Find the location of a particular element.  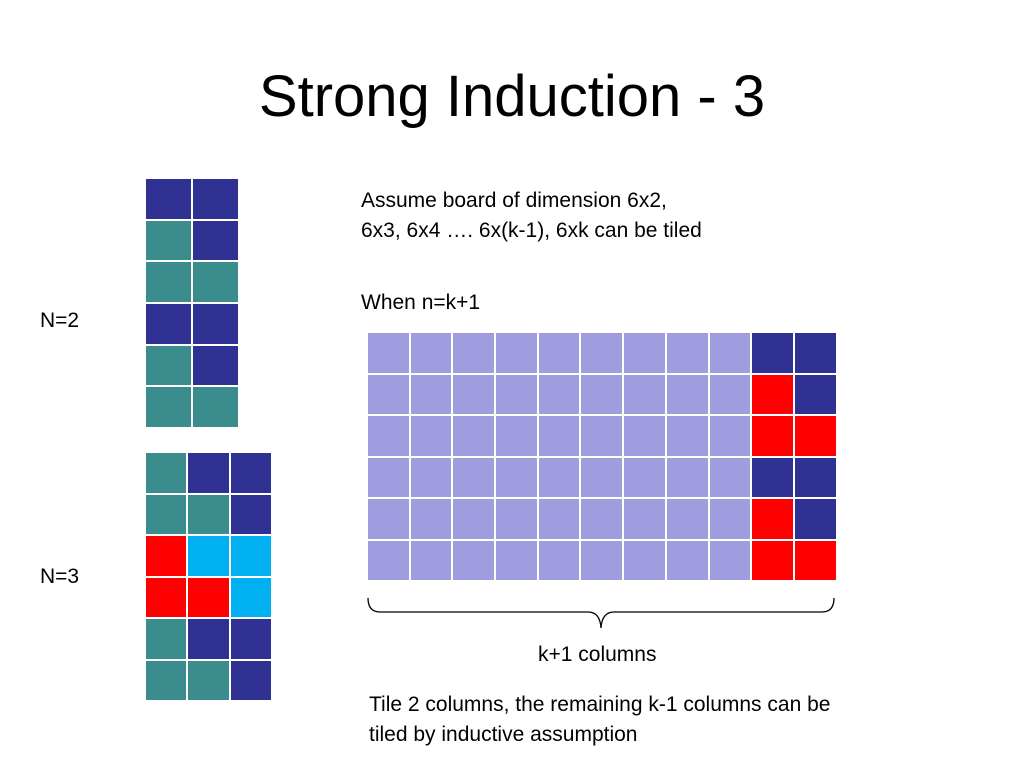

assumption-line-1: Assume board of dimension 6x2, is located at coordinates (514, 200).